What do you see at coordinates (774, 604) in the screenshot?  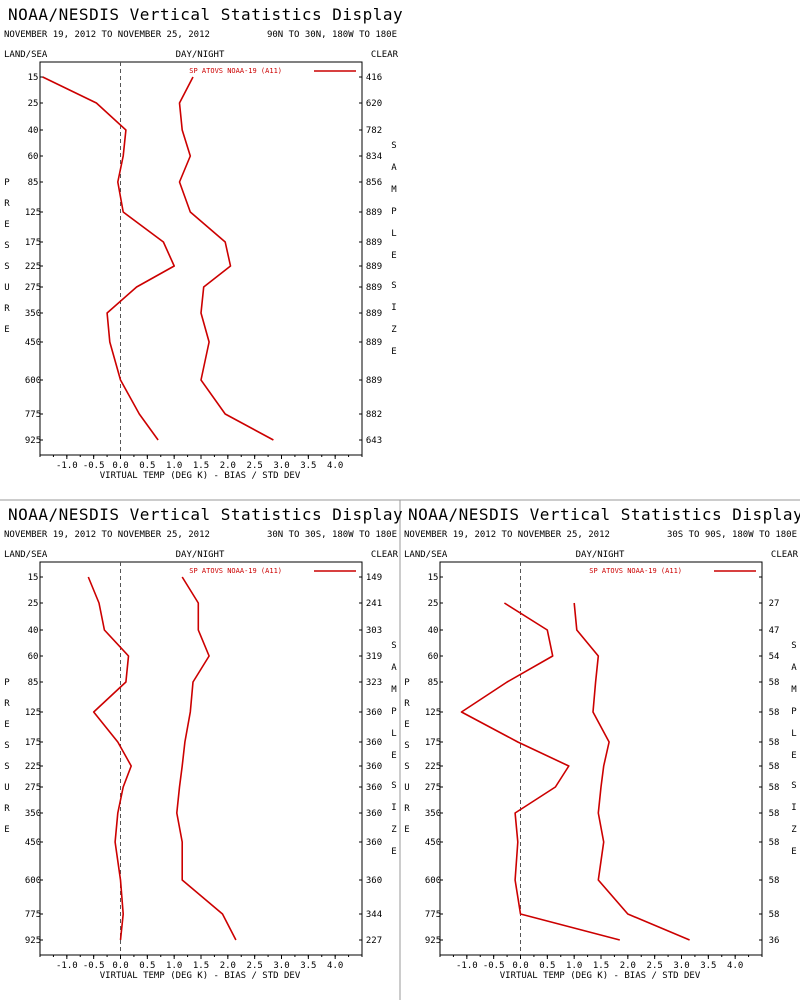 I see `sample-size-label: 27` at bounding box center [774, 604].